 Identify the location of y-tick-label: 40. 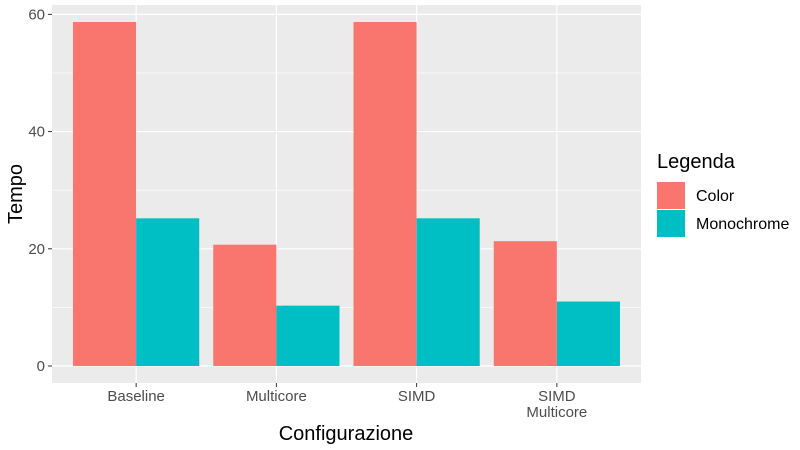
(36, 132).